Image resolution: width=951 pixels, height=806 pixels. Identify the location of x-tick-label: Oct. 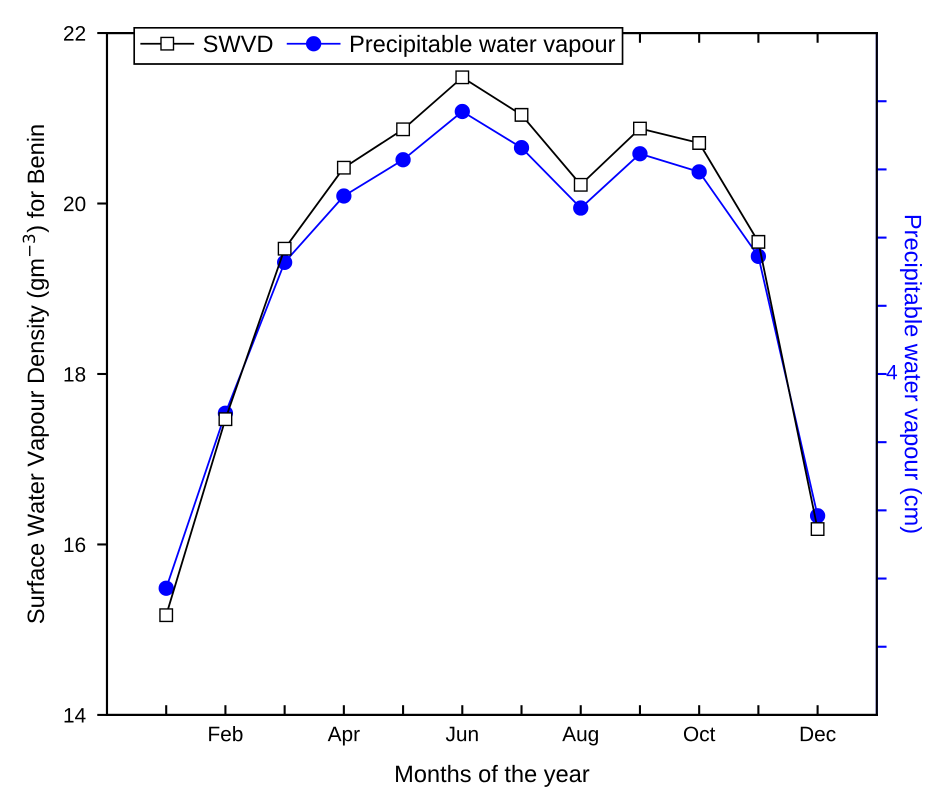
(700, 734).